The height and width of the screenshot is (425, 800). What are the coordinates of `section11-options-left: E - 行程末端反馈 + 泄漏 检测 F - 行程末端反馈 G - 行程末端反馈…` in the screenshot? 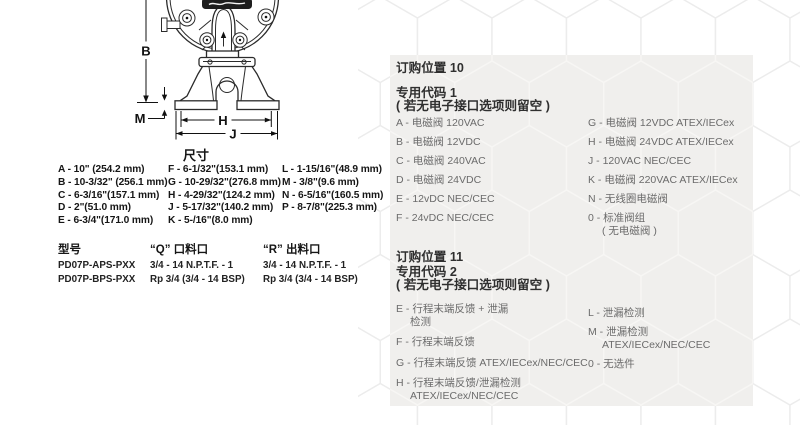 It's located at (496, 356).